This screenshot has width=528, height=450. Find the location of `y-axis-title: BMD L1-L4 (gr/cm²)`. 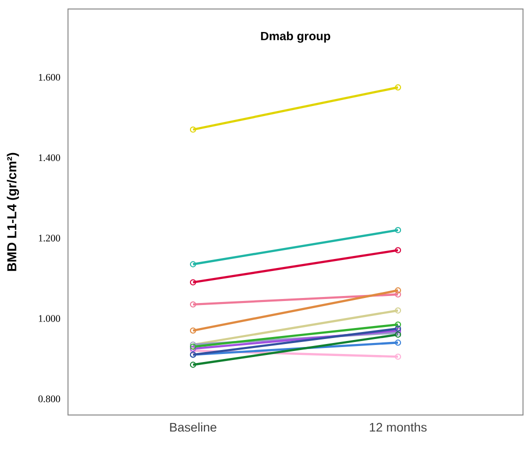

y-axis-title: BMD L1-L4 (gr/cm²) is located at coordinates (12, 211).